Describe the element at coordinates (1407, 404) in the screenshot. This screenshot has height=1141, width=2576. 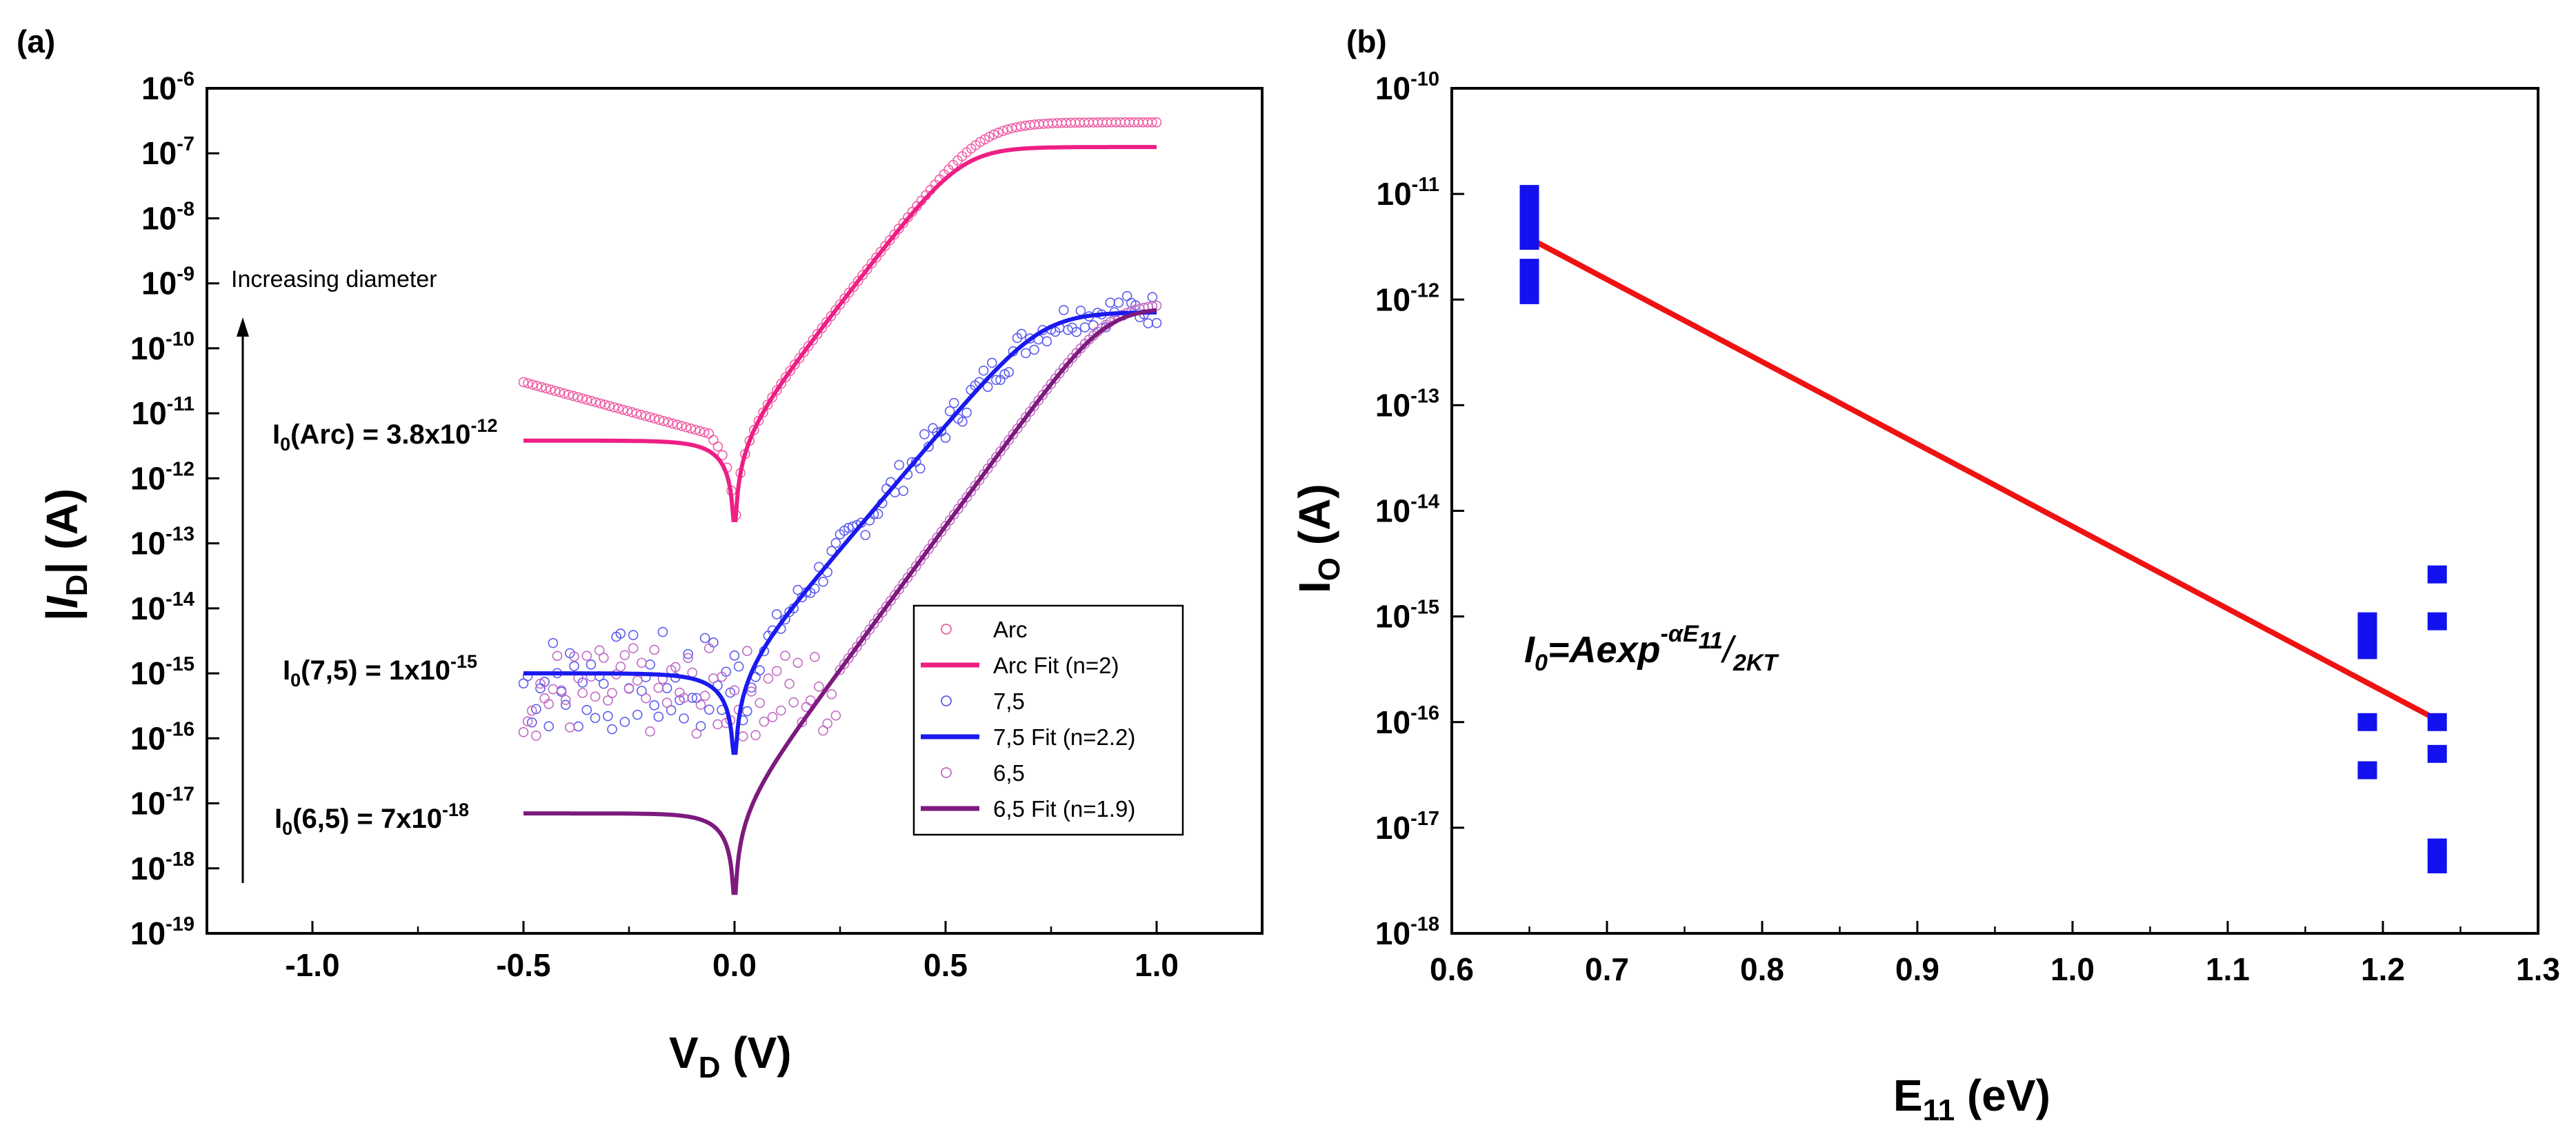
I see `panel-b-y-tick-label: 10-13` at that location.